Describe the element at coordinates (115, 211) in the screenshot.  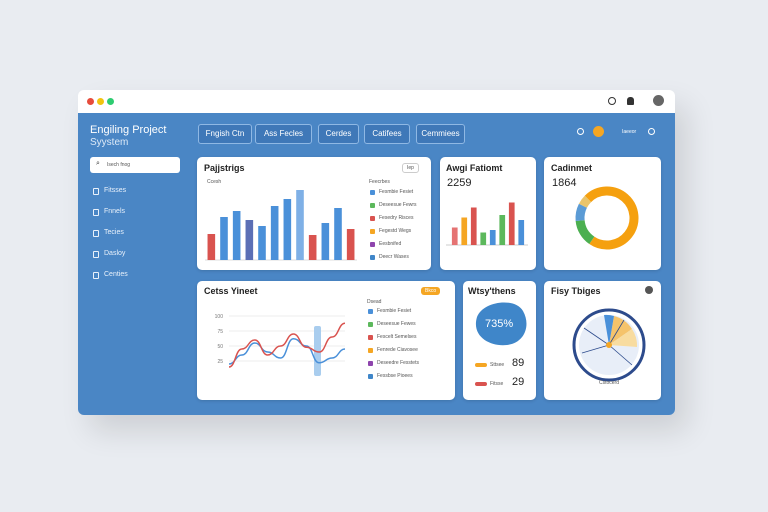
I see `nav-item: Fnnels` at that location.